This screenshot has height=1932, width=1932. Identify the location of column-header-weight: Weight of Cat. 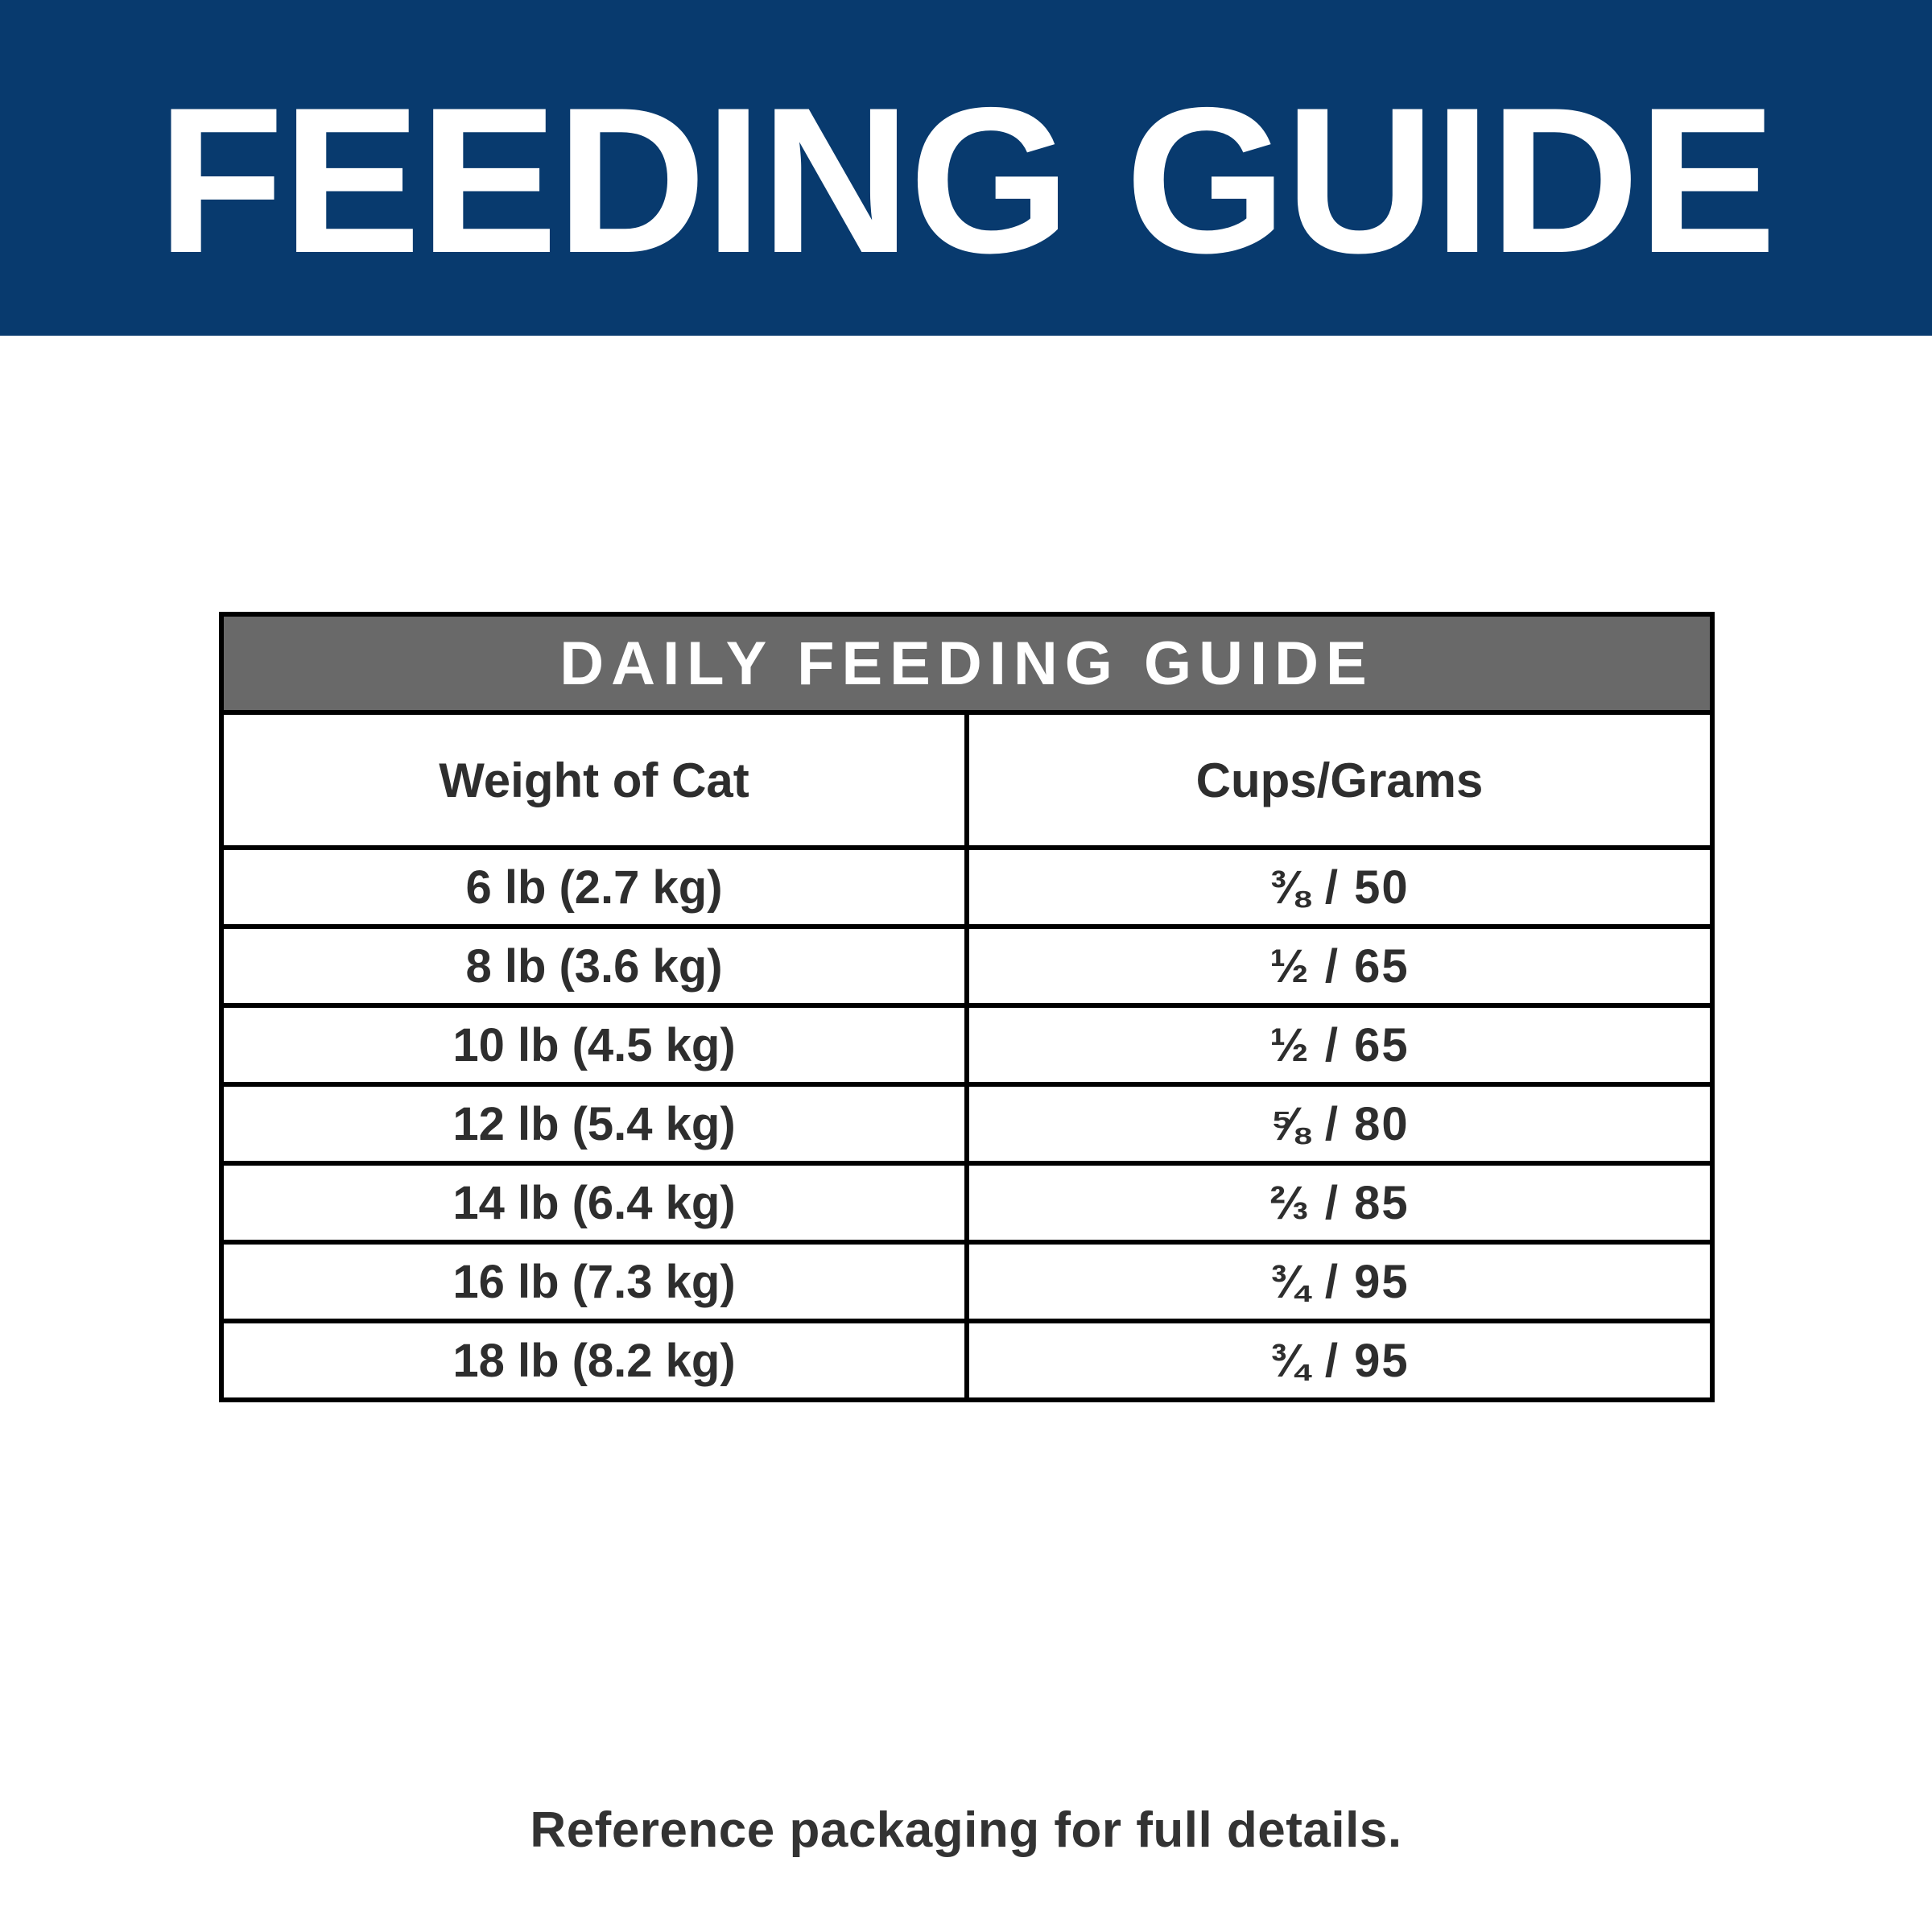
(594, 780).